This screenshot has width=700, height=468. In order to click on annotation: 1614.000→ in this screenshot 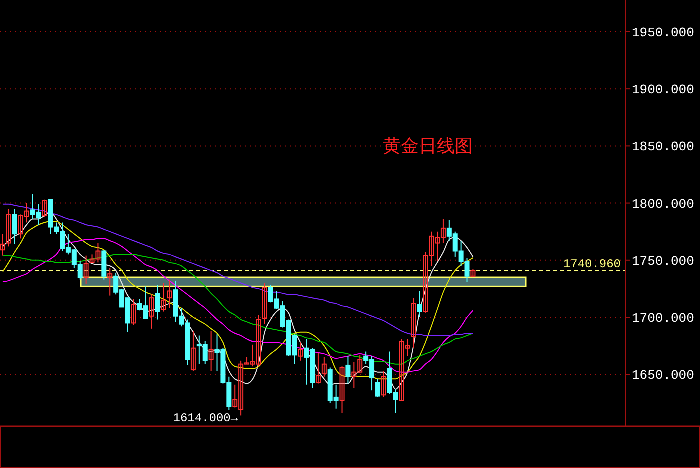, I will do `click(206, 419)`.